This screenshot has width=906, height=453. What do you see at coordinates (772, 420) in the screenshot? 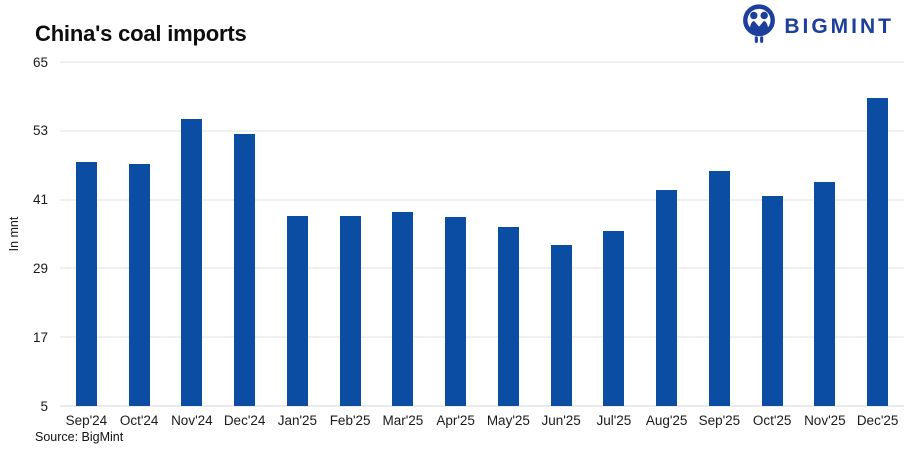
I see `x-tick-label-Oct'25: Oct'25` at bounding box center [772, 420].